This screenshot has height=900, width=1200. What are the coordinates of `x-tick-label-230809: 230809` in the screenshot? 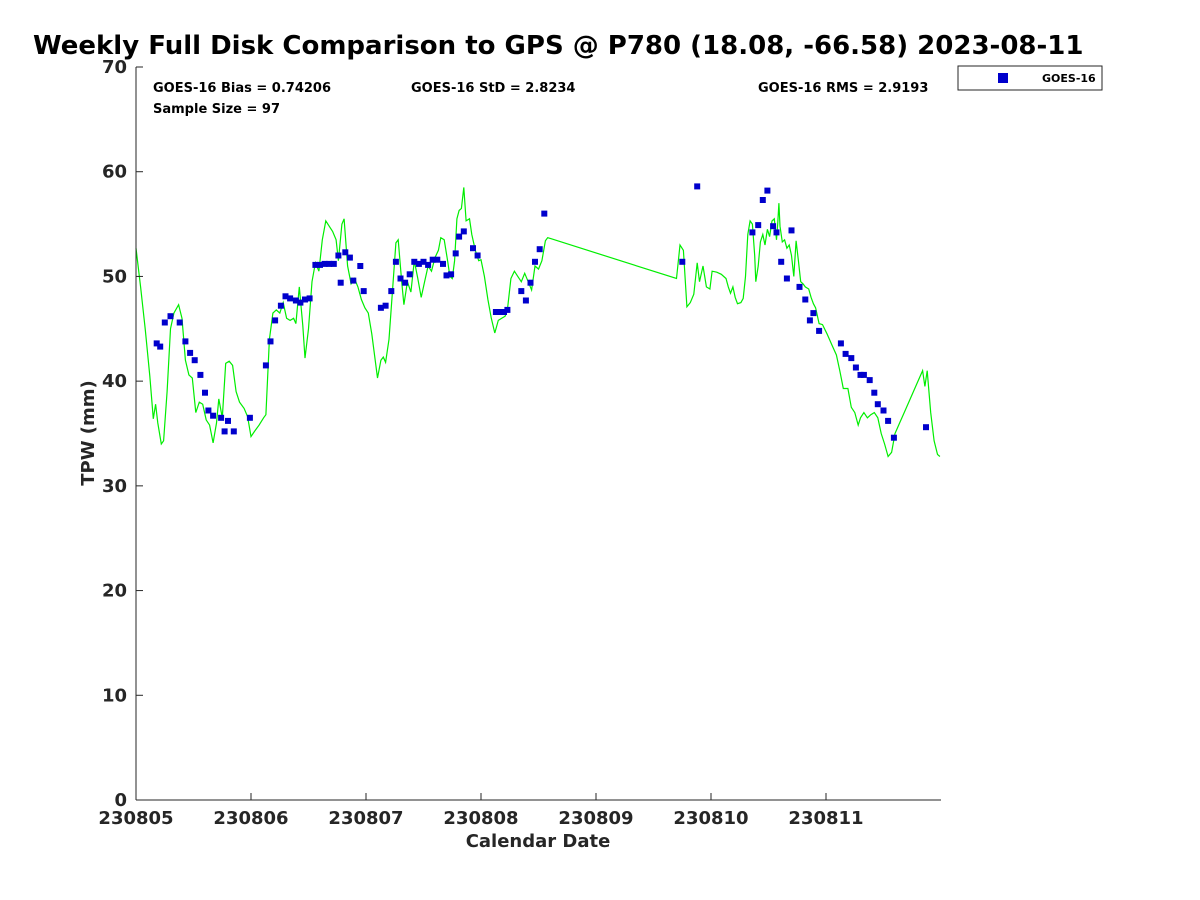 It's located at (595, 818).